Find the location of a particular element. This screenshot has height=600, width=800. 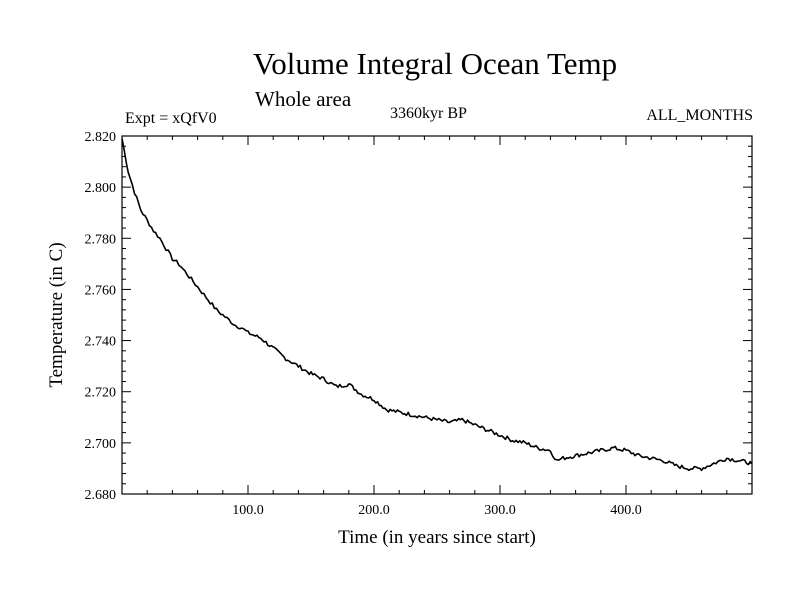

y-tick-label: 2.740 is located at coordinates (101, 342).